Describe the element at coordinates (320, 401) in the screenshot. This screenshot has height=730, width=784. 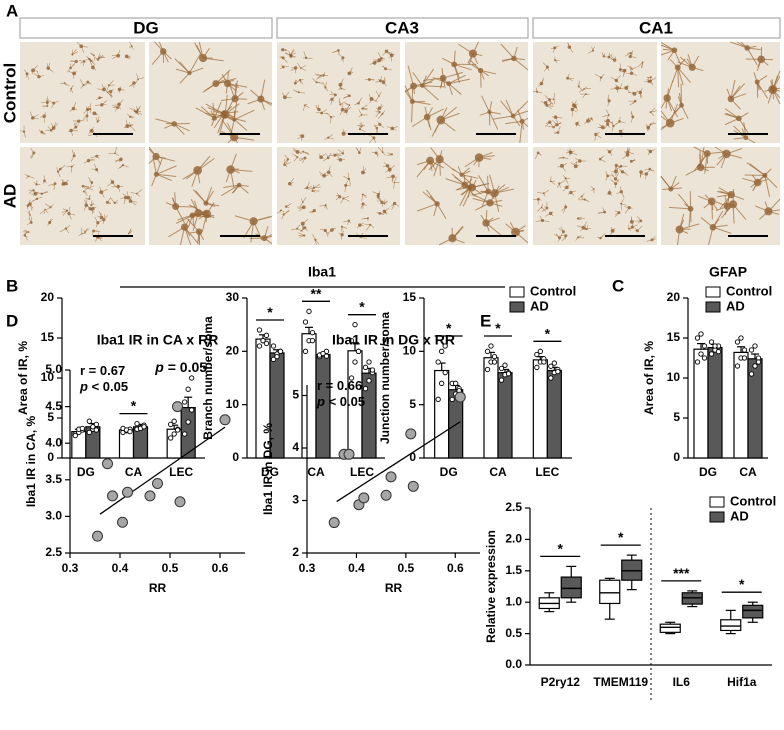
I see `annotation-italic: p` at that location.